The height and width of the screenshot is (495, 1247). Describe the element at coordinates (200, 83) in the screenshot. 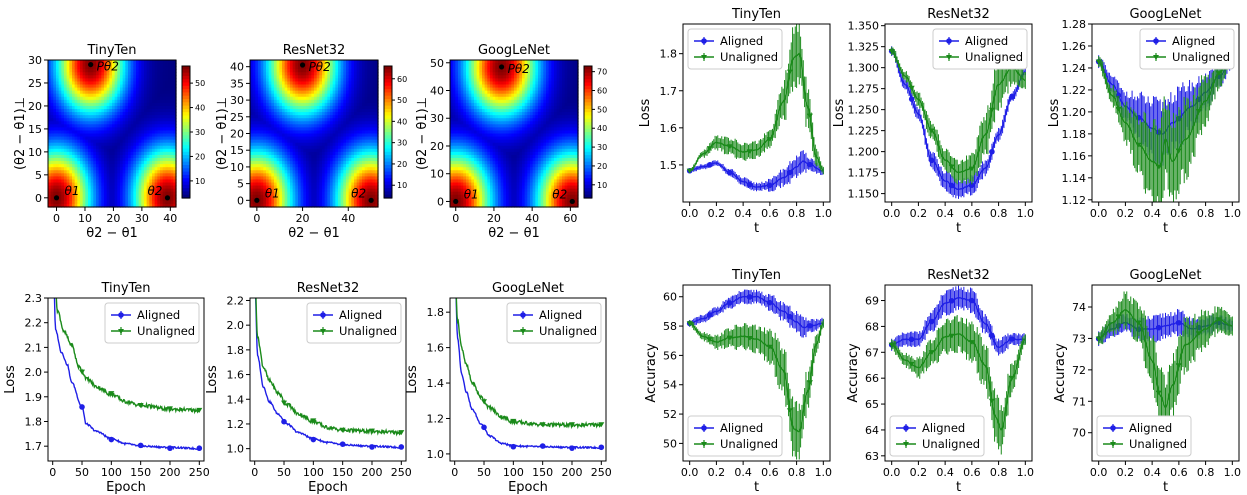

I see `colorbar-tick-label: 50` at that location.